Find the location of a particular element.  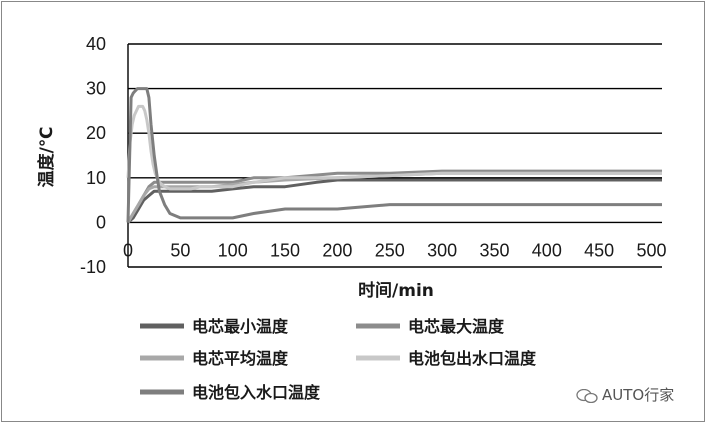

x-tick-label-10: 500 is located at coordinates (652, 250).